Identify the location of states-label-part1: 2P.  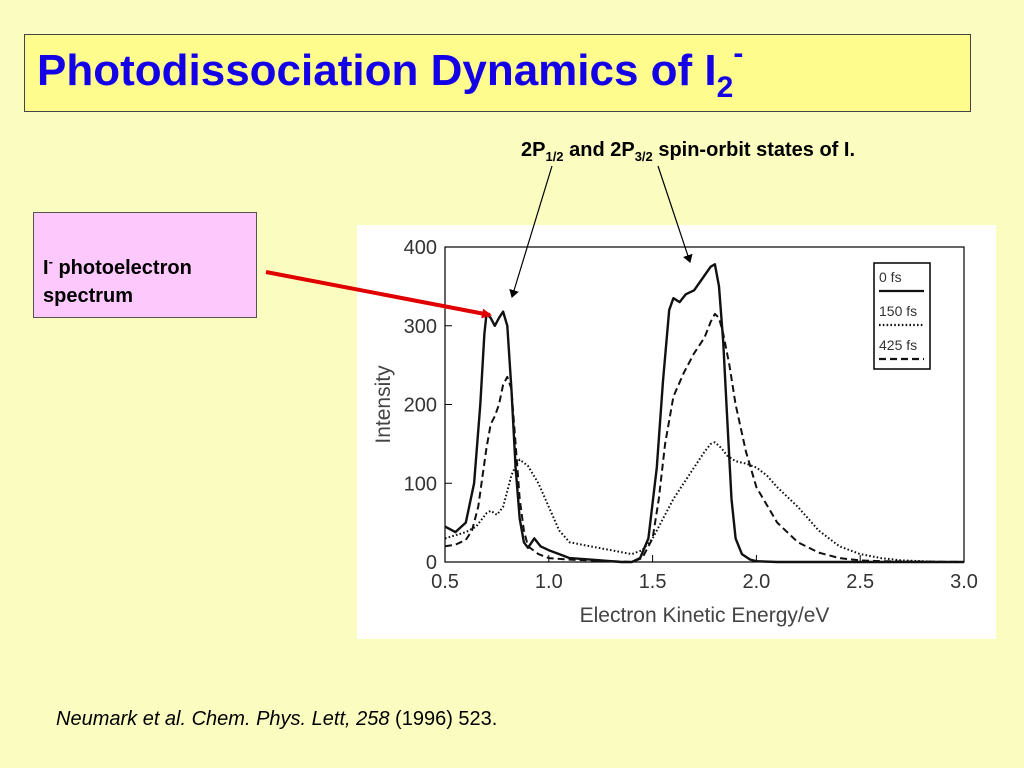
(533, 150).